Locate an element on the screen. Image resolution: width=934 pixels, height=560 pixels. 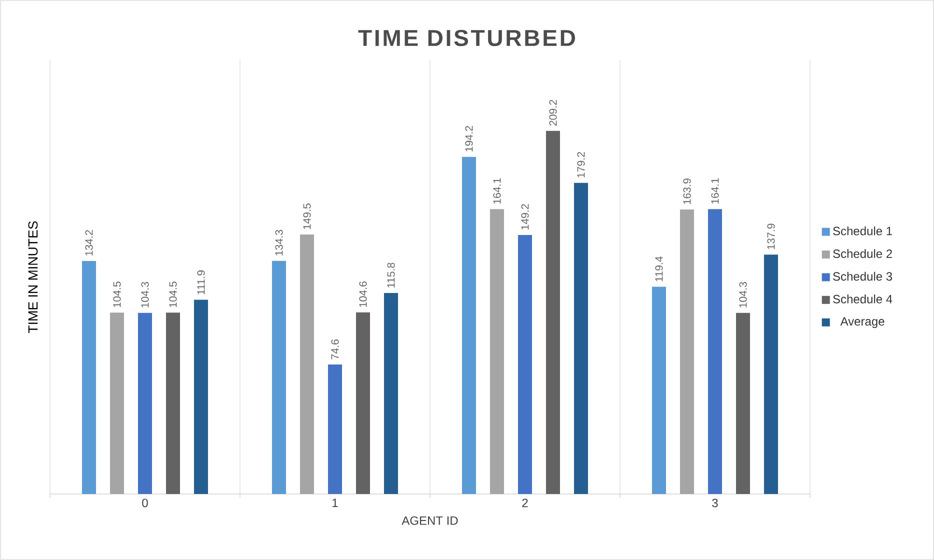
legend-label: Average is located at coordinates (862, 322).